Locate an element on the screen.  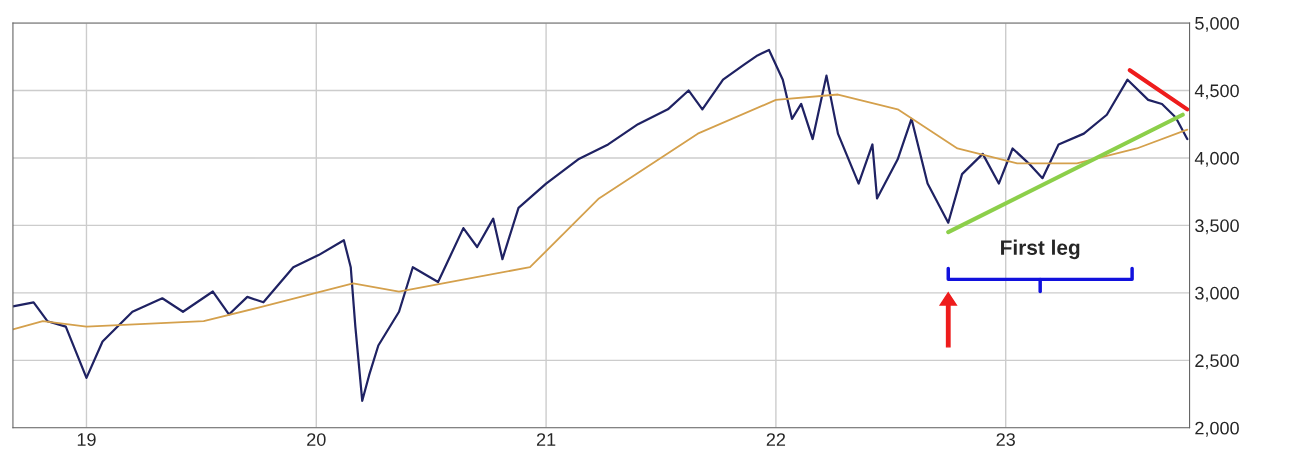
y-tick-label: 2,500 is located at coordinates (1217, 362).